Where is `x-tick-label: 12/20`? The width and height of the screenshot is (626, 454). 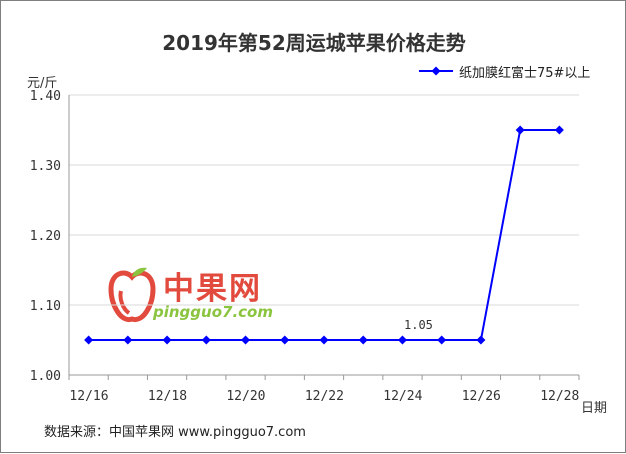 x-tick-label: 12/20 is located at coordinates (245, 396).